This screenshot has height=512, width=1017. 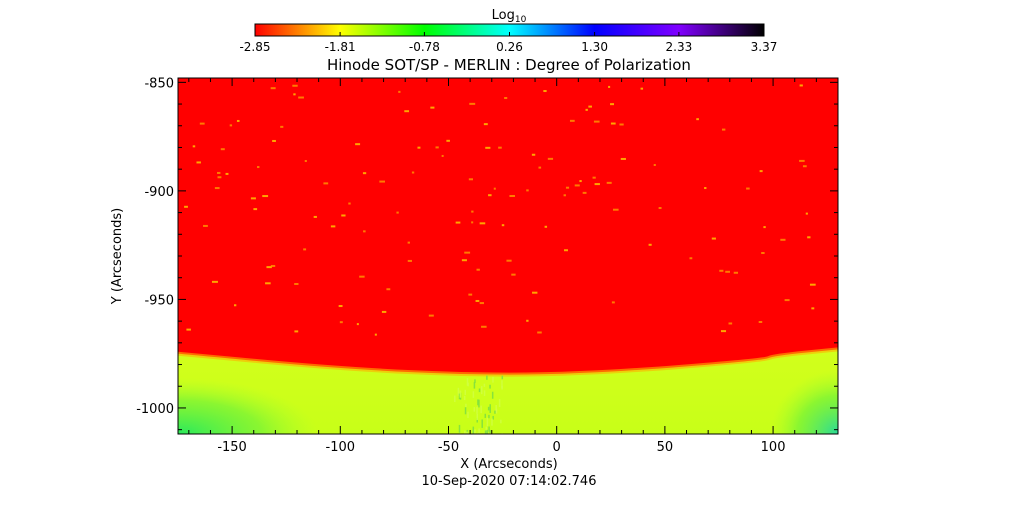 What do you see at coordinates (254, 47) in the screenshot?
I see `colorbar-tick-label: -2.85` at bounding box center [254, 47].